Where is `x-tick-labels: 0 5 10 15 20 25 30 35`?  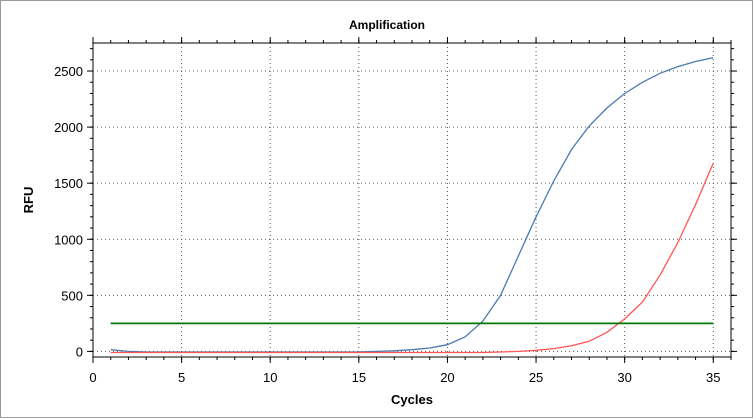 x-tick-labels: 0 5 10 15 20 25 30 35 is located at coordinates (404, 377).